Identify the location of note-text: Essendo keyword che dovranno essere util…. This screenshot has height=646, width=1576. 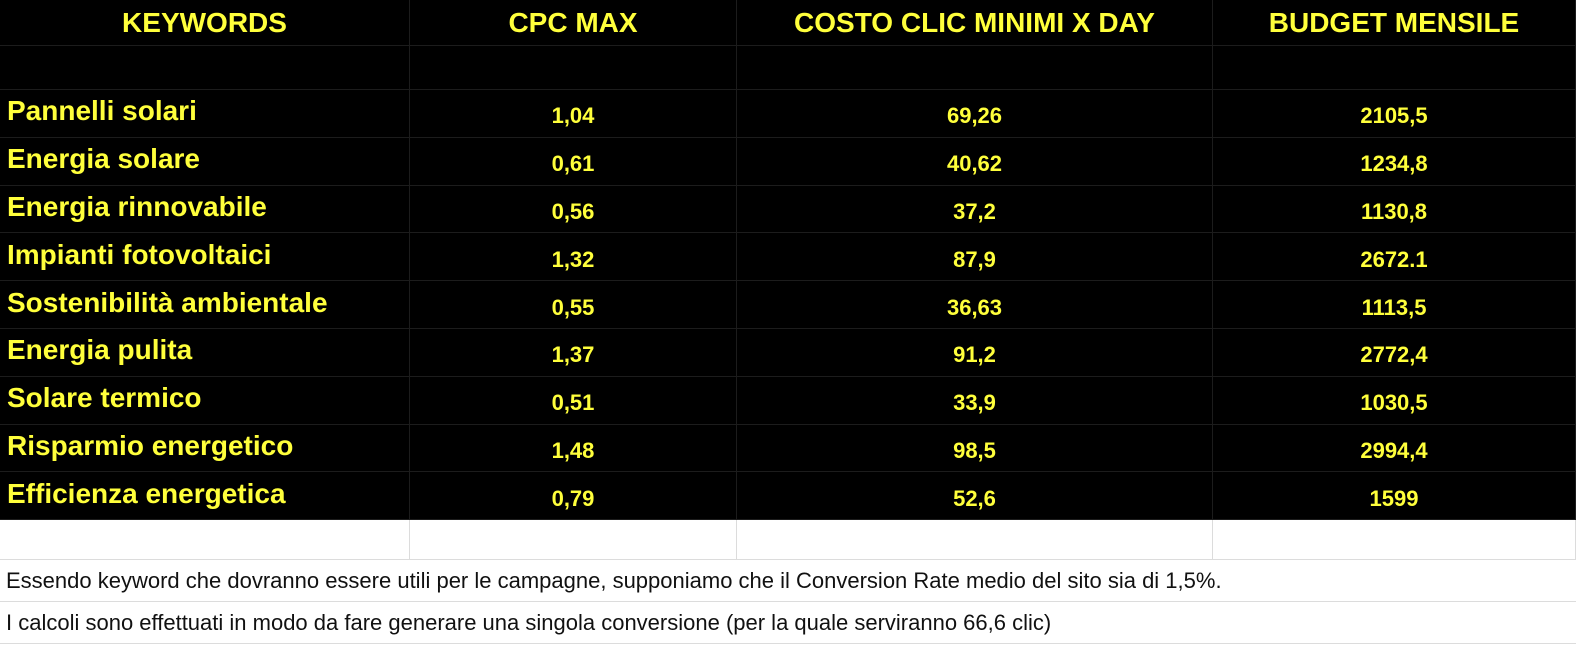
(788, 581).